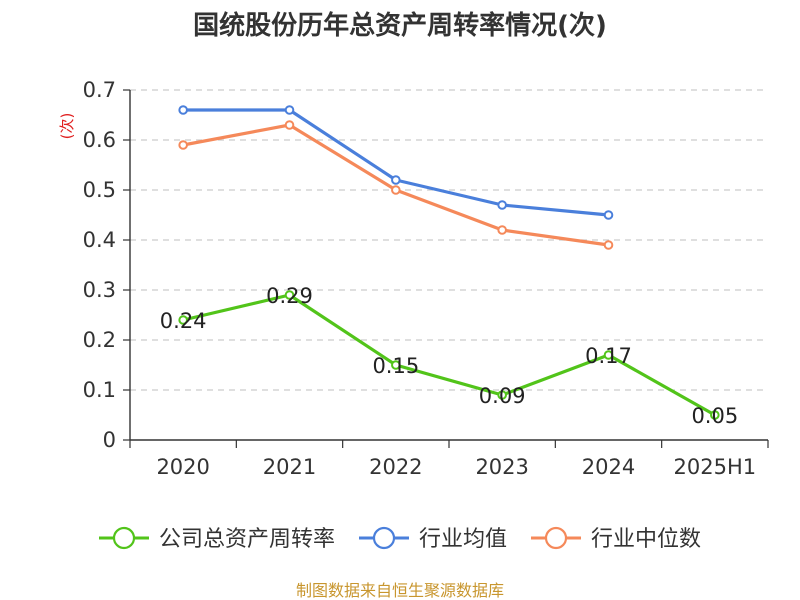 The width and height of the screenshot is (800, 600). What do you see at coordinates (99, 390) in the screenshot?
I see `y-tick-label: 0.1` at bounding box center [99, 390].